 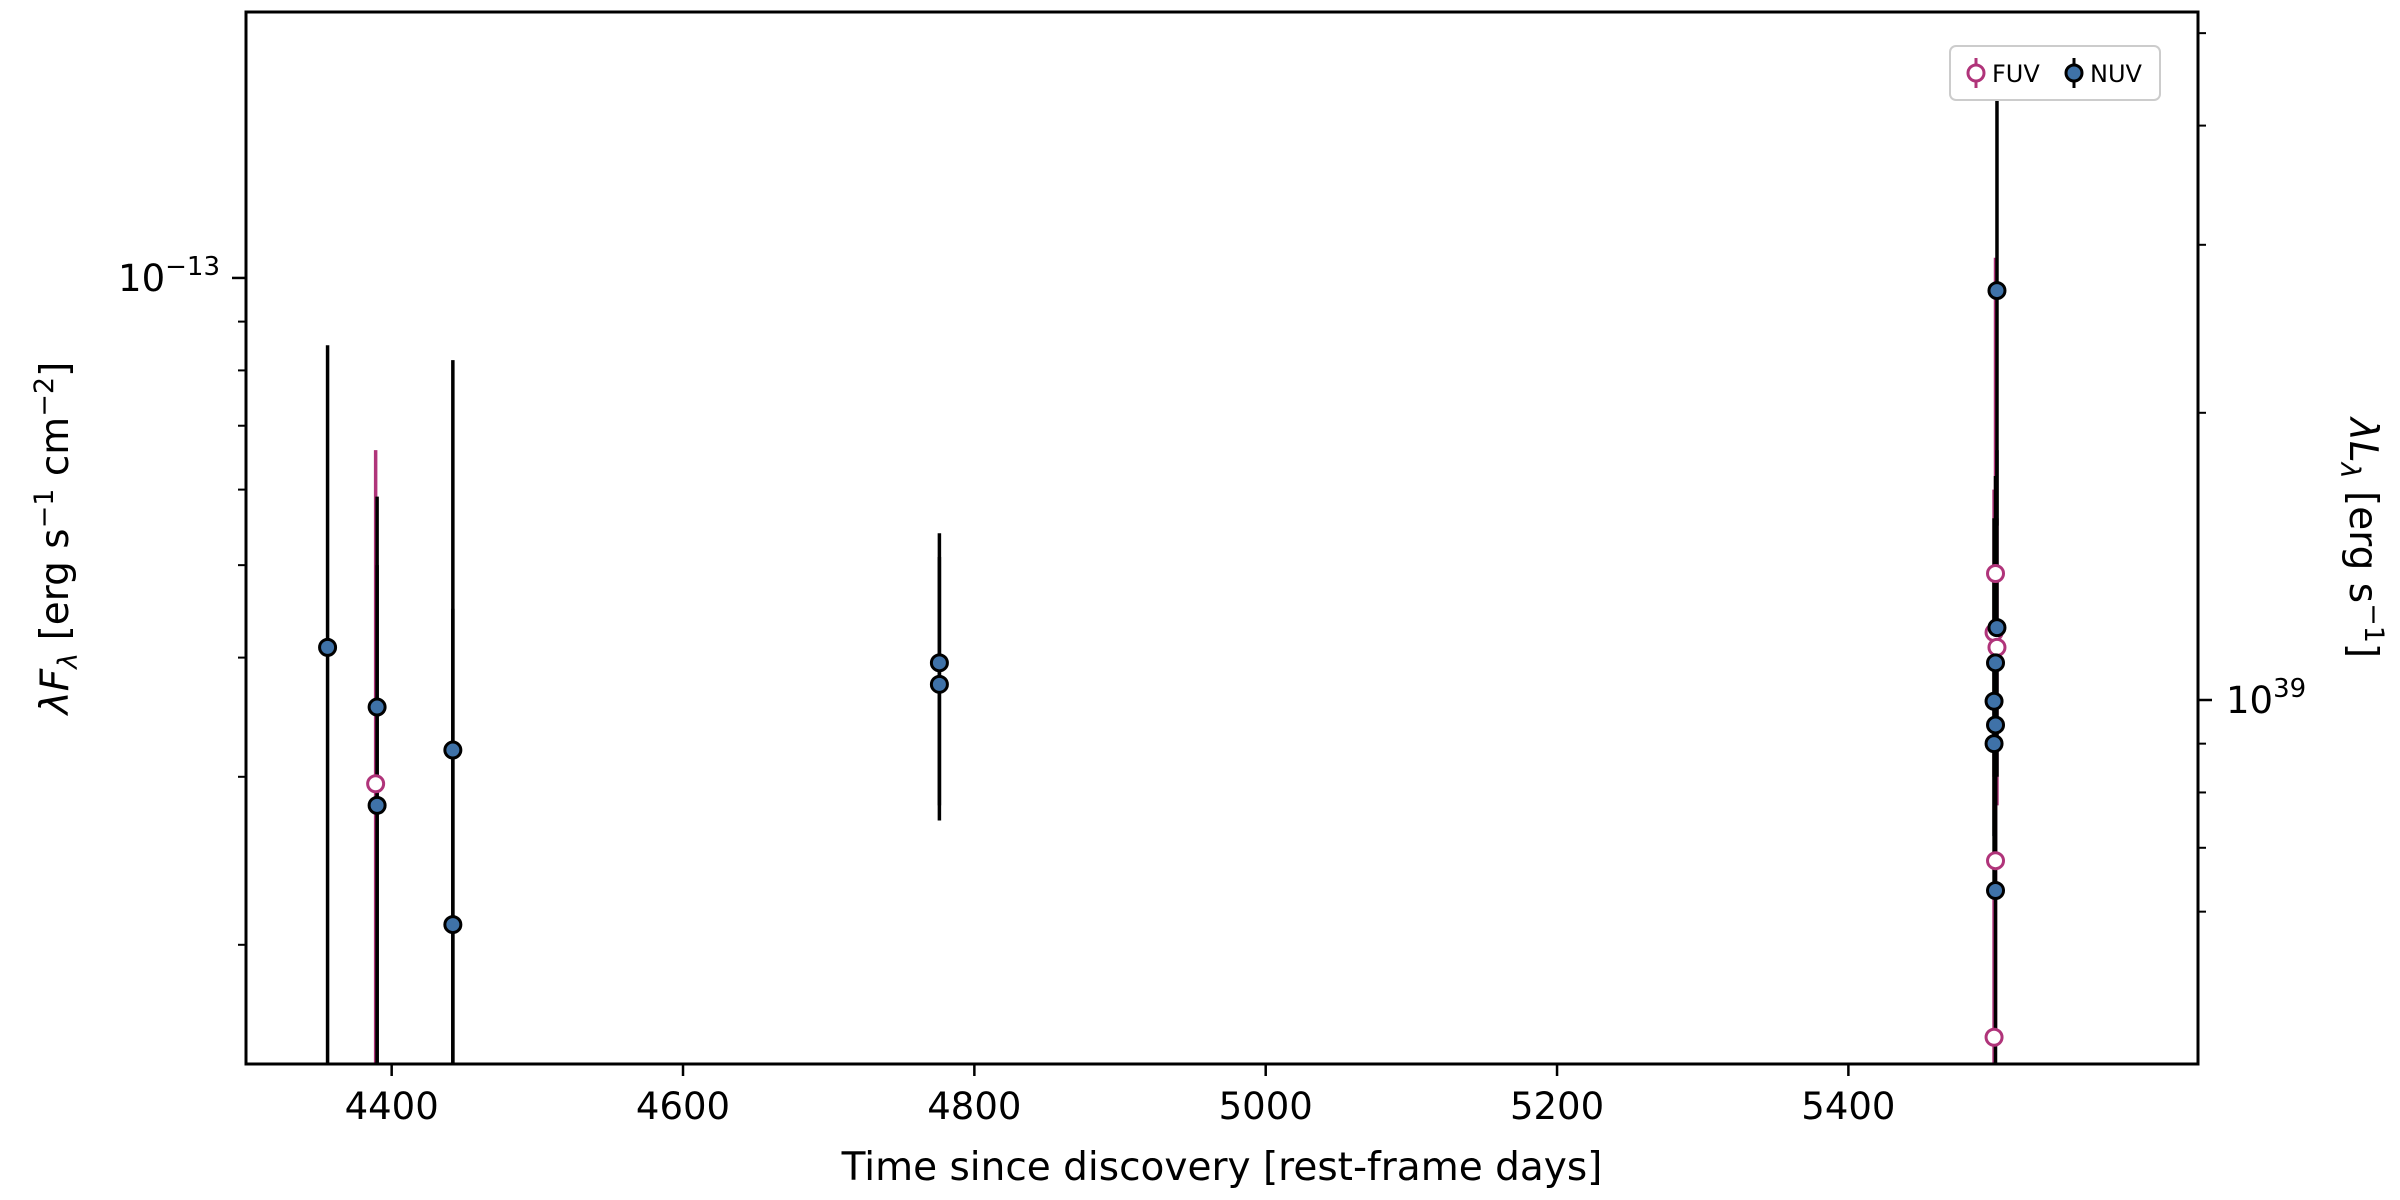 What do you see at coordinates (974, 1106) in the screenshot?
I see `x-tick-label: 4800` at bounding box center [974, 1106].